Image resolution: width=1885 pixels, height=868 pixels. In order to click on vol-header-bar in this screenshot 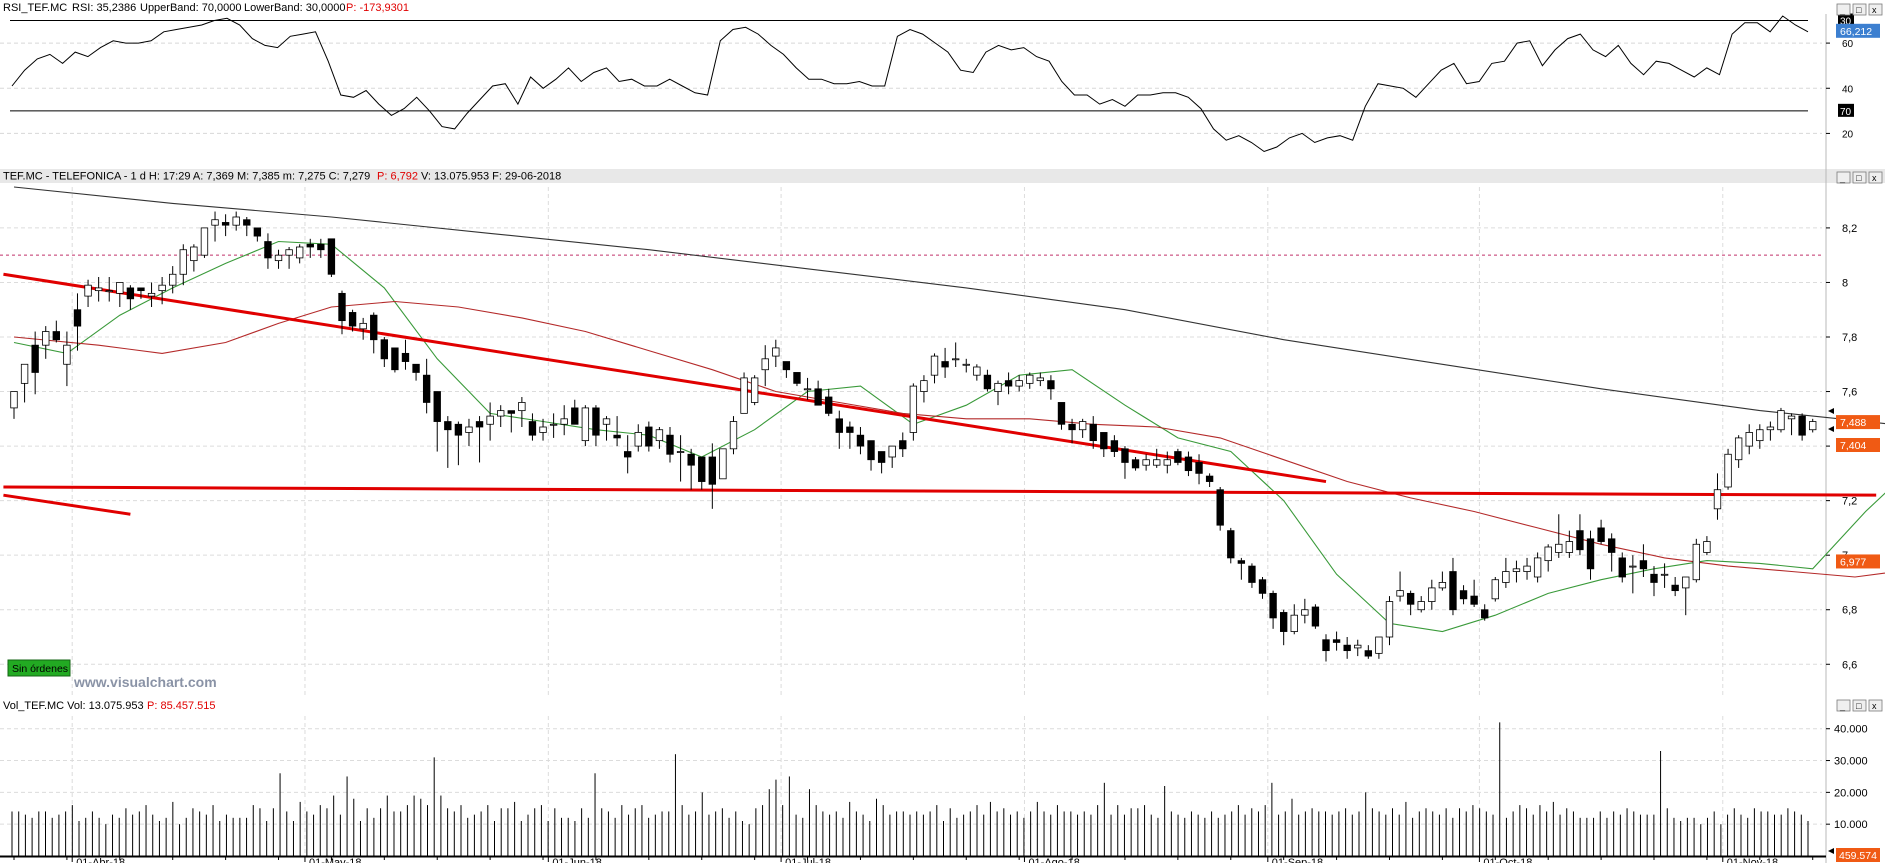, I will do `click(942, 704)`.